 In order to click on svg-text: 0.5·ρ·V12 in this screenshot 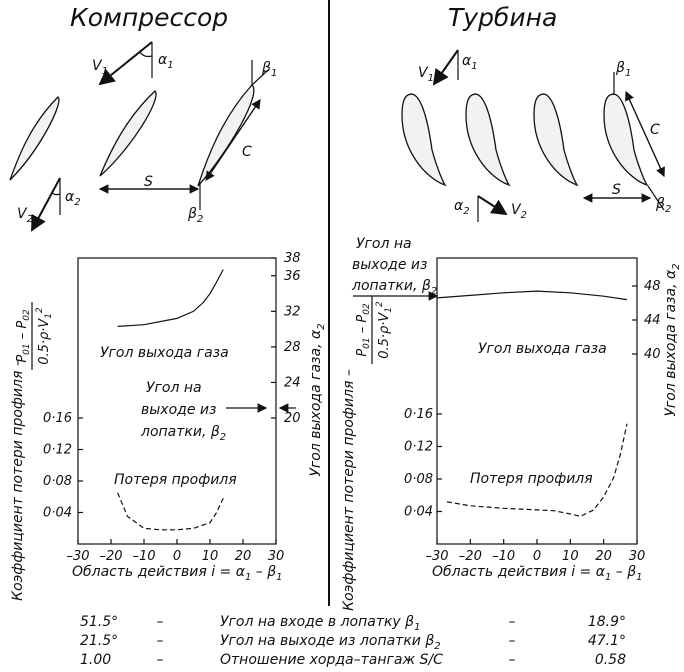, I will do `click(44, 336)`.